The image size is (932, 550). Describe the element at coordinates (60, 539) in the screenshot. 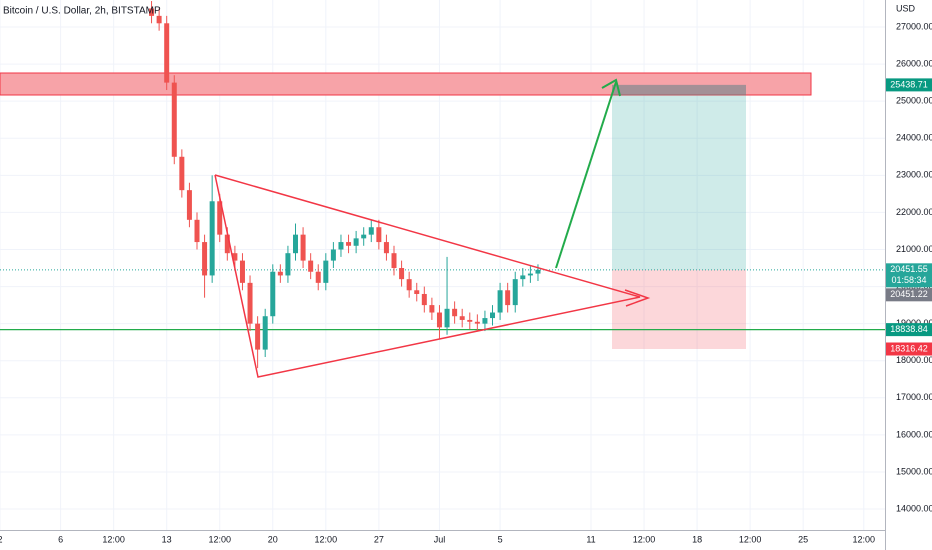

I see `x-tick-label: 6` at that location.